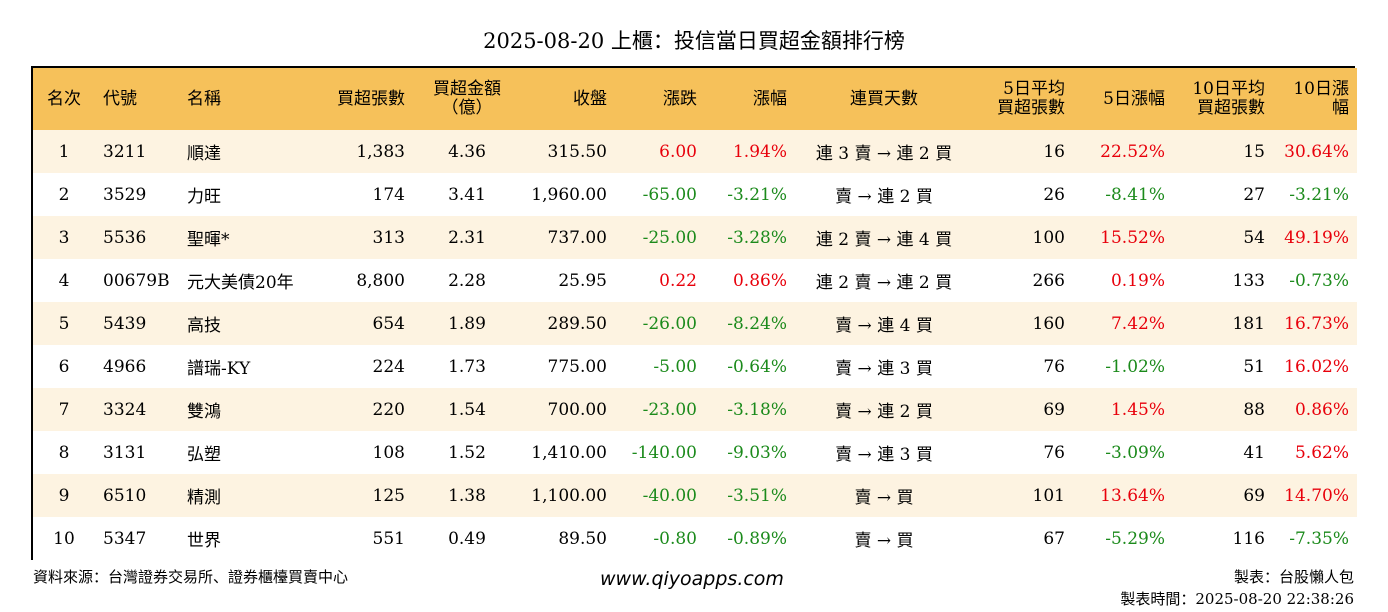  What do you see at coordinates (678, 280) in the screenshot?
I see `cell-change: 0.22` at bounding box center [678, 280].